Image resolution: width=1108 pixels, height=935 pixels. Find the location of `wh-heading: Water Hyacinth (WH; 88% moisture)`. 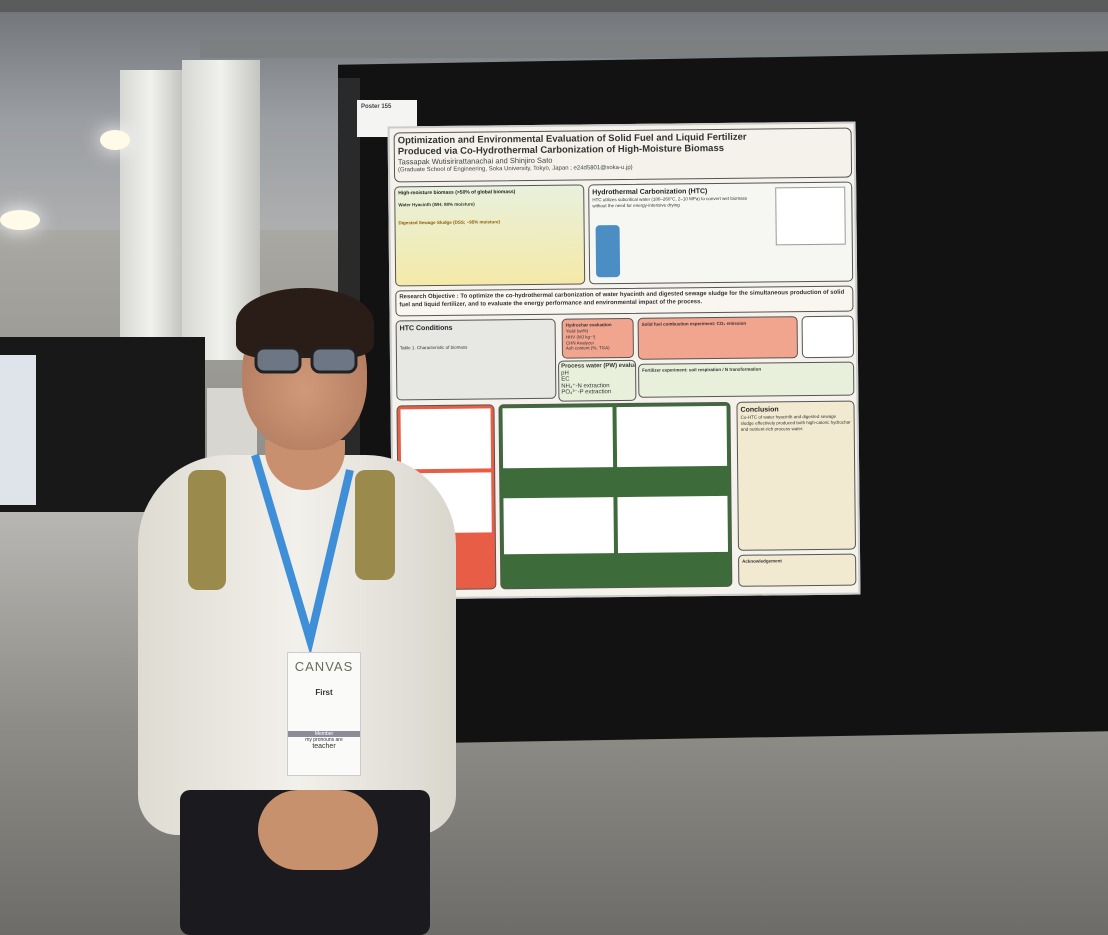

wh-heading: Water Hyacinth (WH; 88% moisture) is located at coordinates (436, 204).